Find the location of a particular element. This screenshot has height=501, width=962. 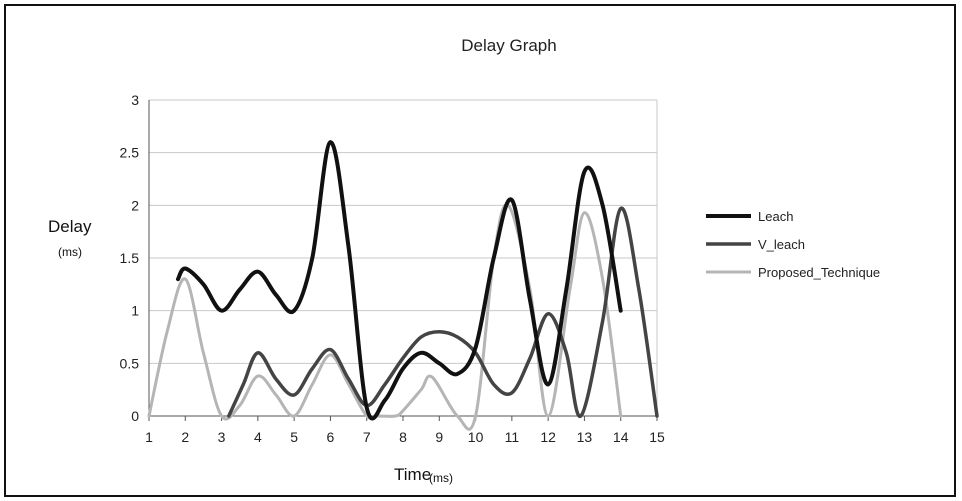

x-tick-label-8: 9 is located at coordinates (439, 437).